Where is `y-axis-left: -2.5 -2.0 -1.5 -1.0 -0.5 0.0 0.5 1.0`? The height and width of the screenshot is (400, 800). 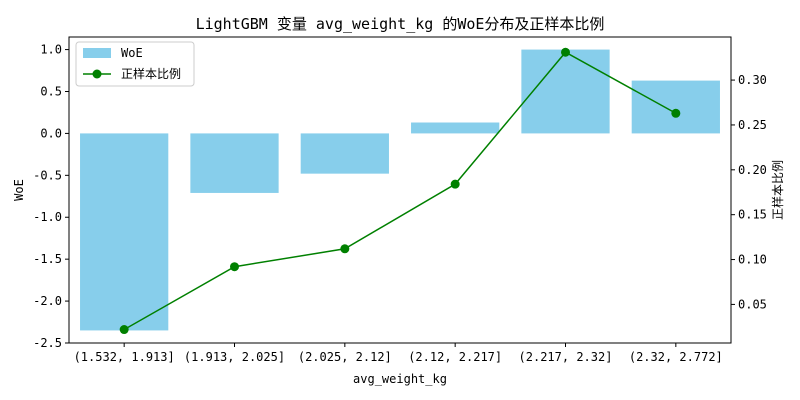 y-axis-left: -2.5 -2.0 -1.5 -1.0 -0.5 0.0 0.5 1.0 is located at coordinates (51, 196).